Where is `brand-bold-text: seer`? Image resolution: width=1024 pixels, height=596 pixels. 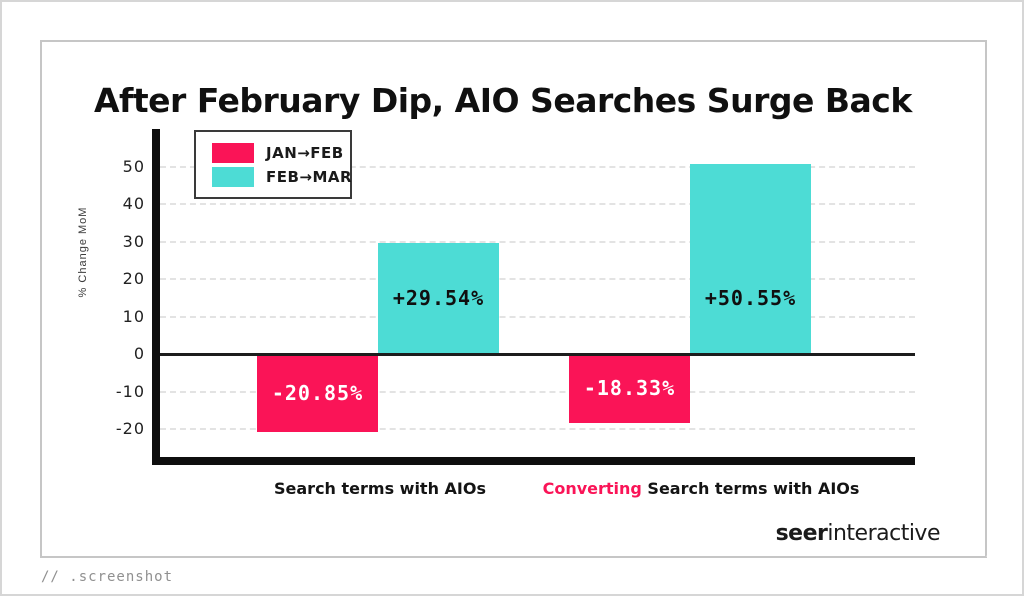 brand-bold-text: seer is located at coordinates (801, 533).